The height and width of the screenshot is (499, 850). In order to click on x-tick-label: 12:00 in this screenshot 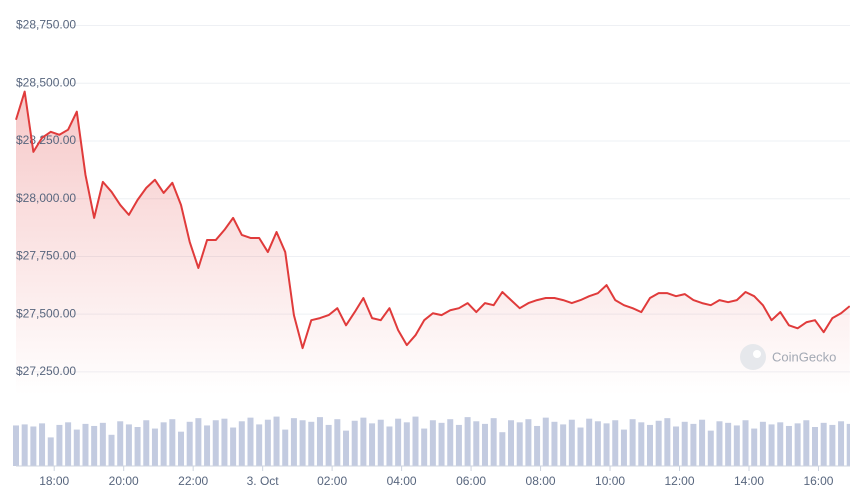, I will do `click(680, 481)`.